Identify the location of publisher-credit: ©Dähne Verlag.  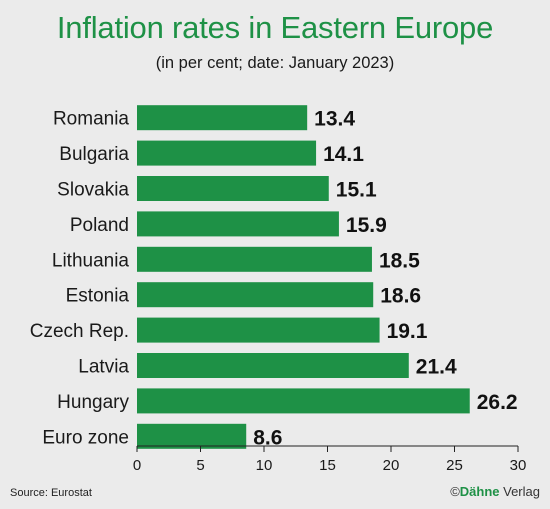
(495, 491).